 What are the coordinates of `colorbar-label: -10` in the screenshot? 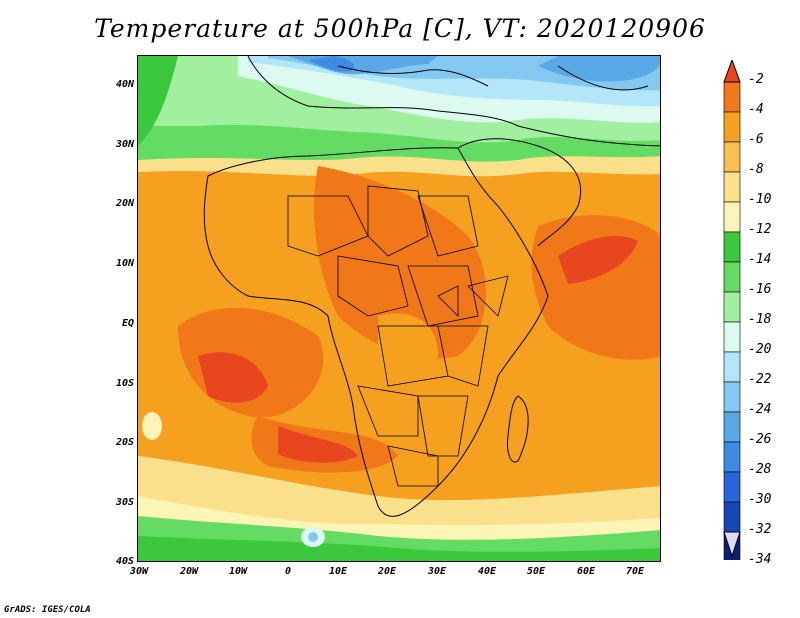 It's located at (760, 199).